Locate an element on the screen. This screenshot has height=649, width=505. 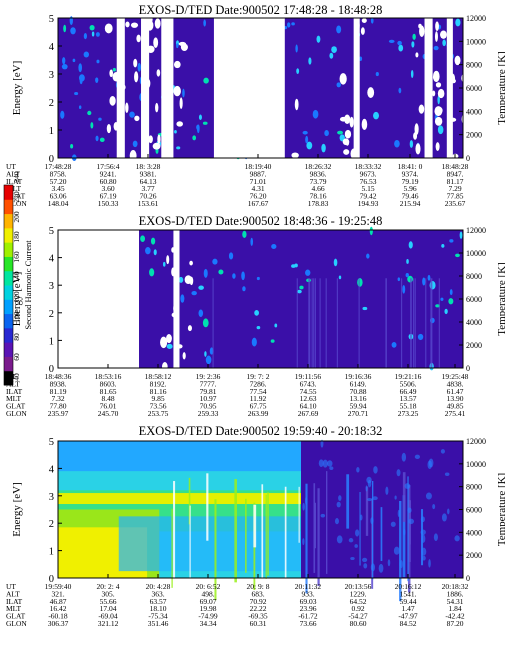
ephemeris-label: MLT is located at coordinates (14, 608).